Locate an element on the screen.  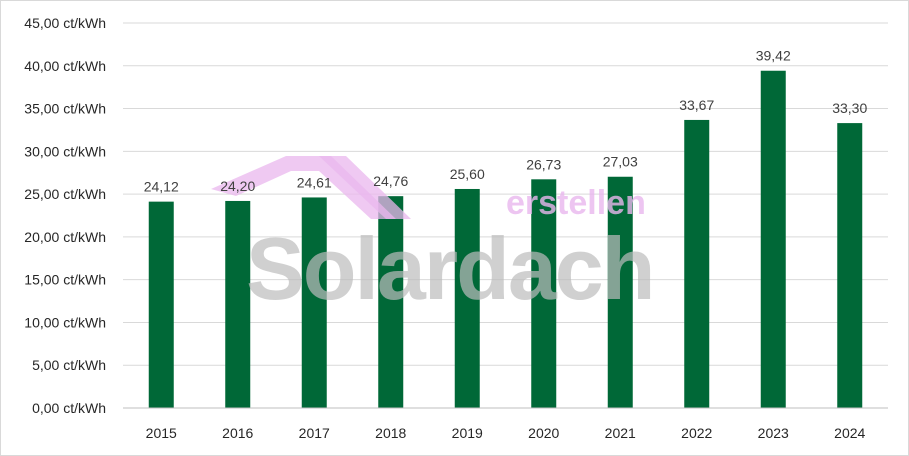
data-label: 25,60 is located at coordinates (467, 174).